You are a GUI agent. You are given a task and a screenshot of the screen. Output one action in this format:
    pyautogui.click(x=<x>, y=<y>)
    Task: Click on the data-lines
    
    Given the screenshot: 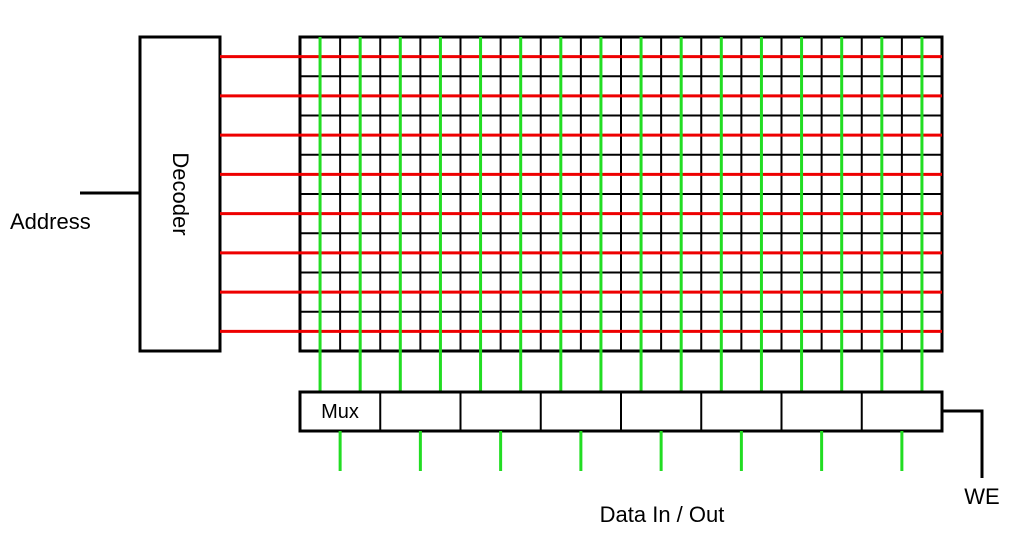 What is the action you would take?
    pyautogui.click(x=621, y=451)
    